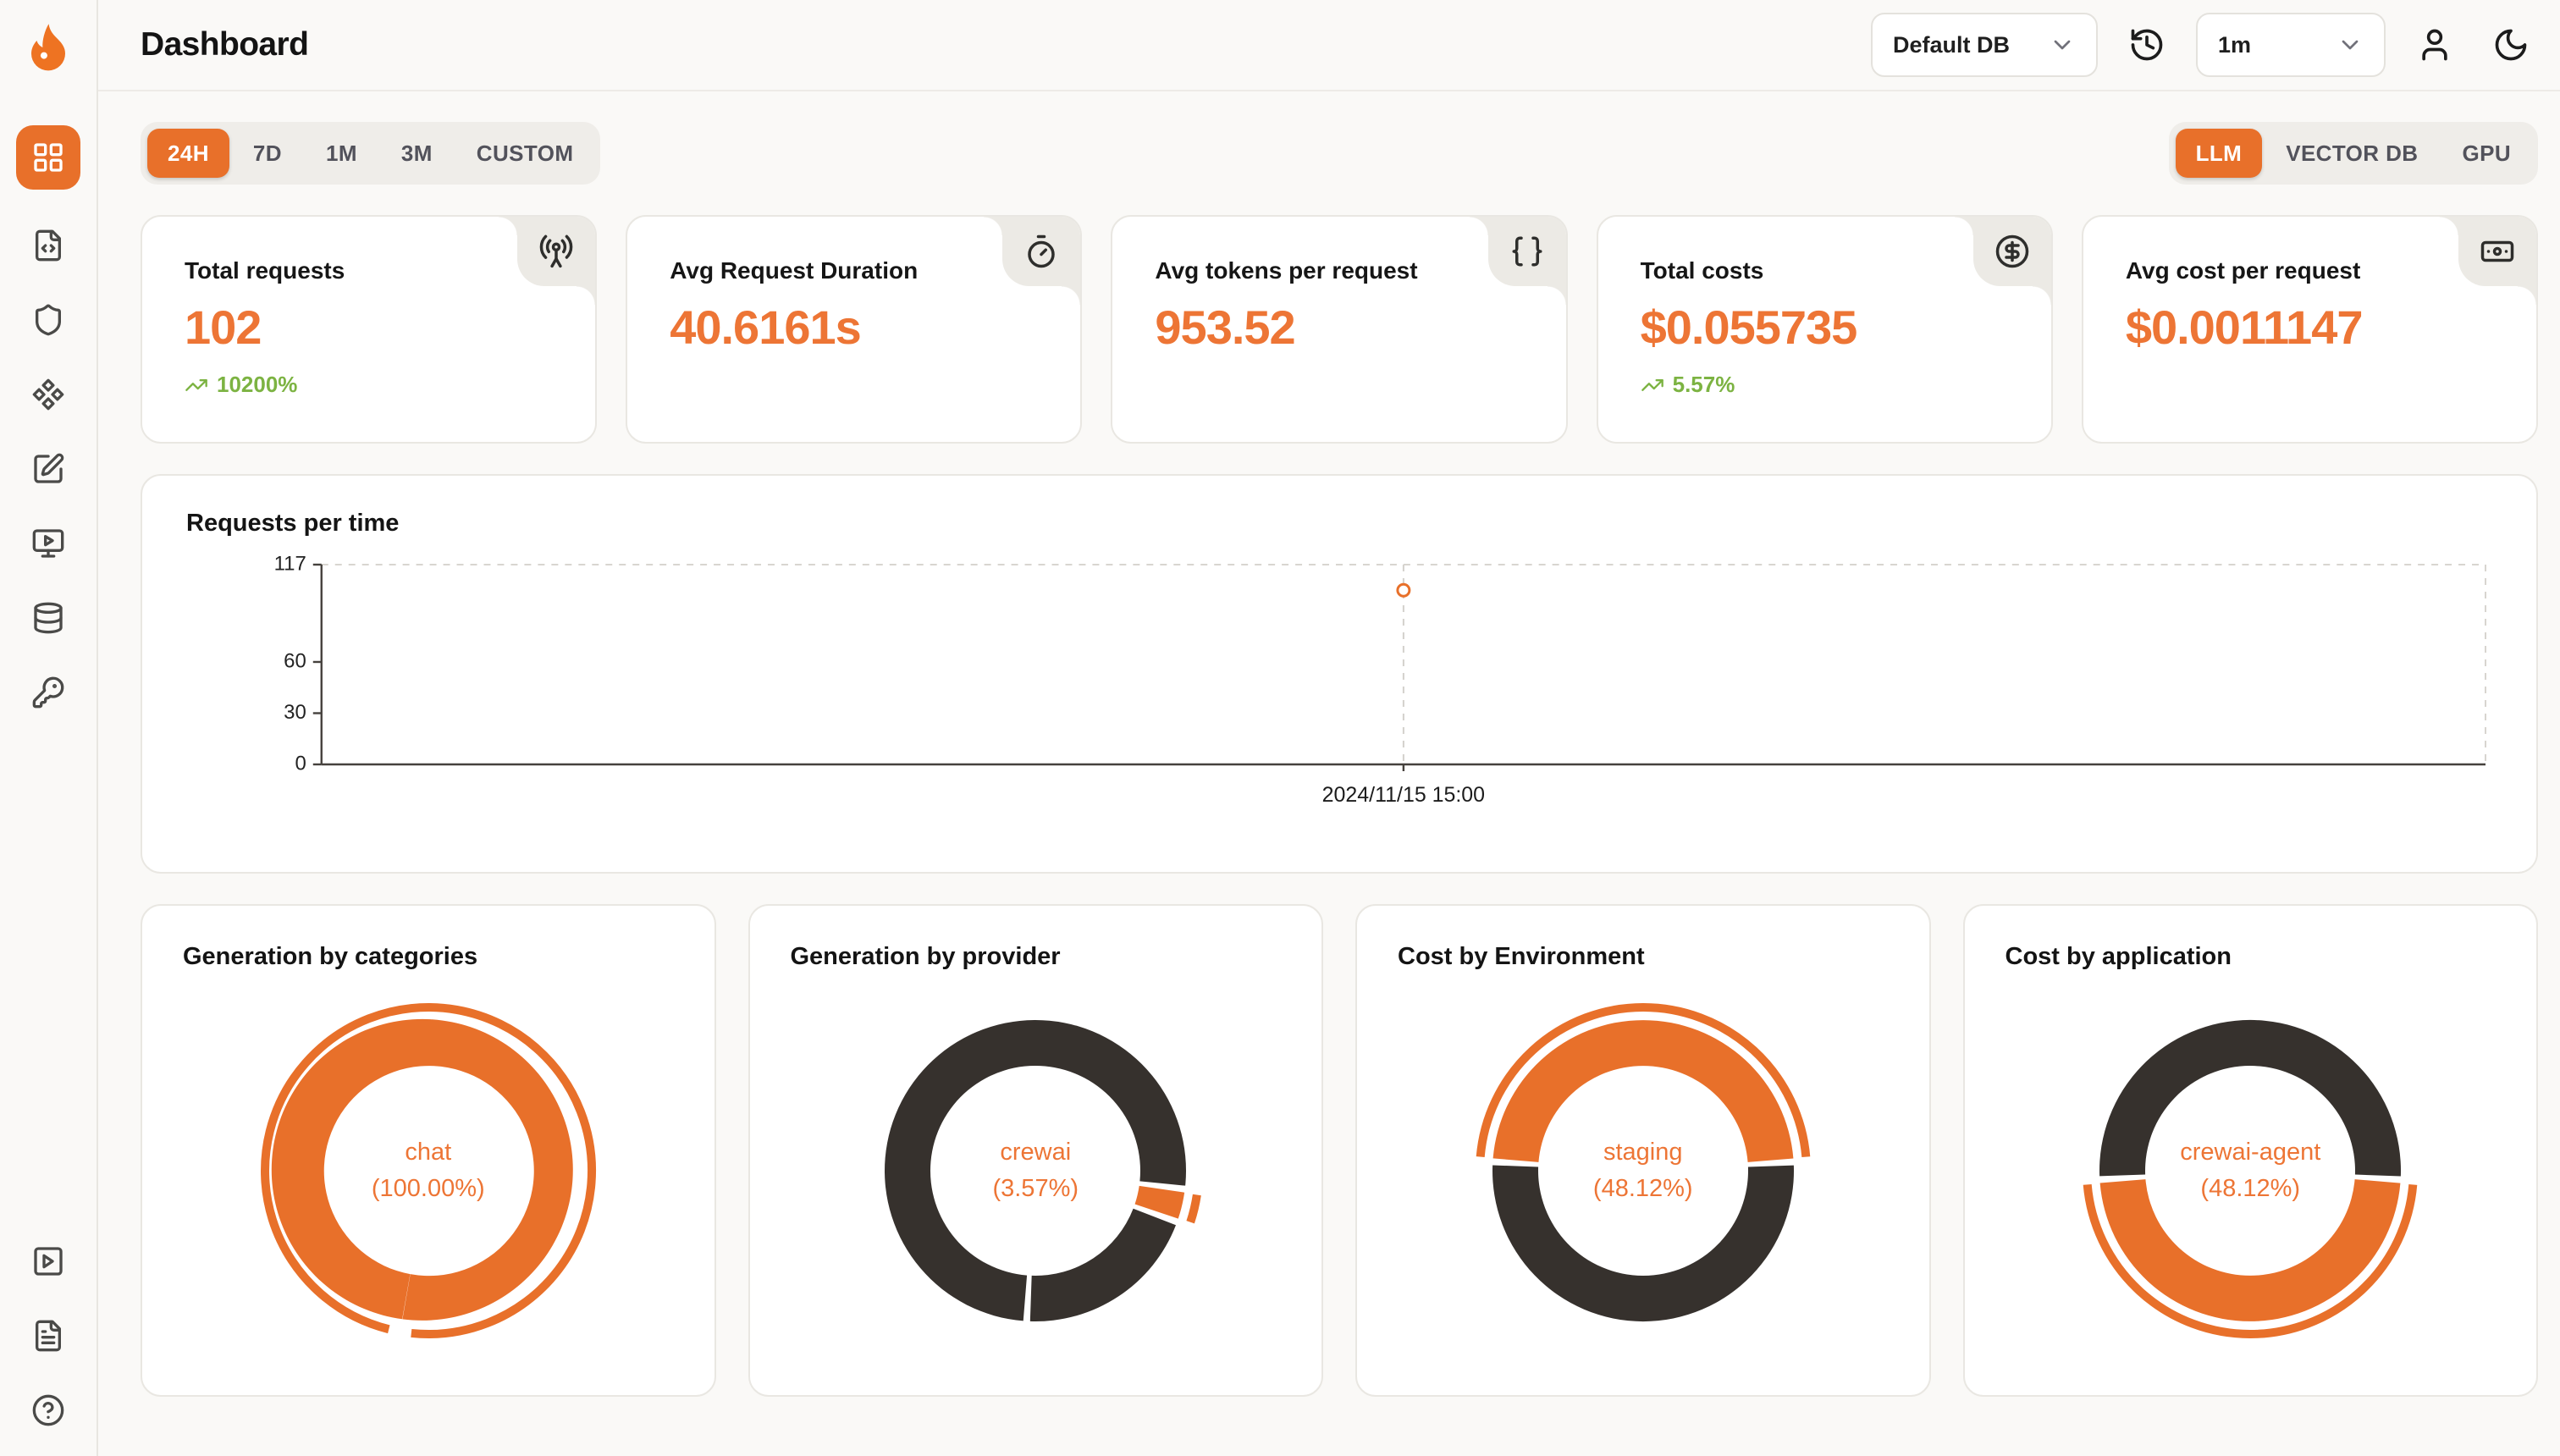  Describe the element at coordinates (257, 385) in the screenshot. I see `stat-delta-value: 10200%` at that location.